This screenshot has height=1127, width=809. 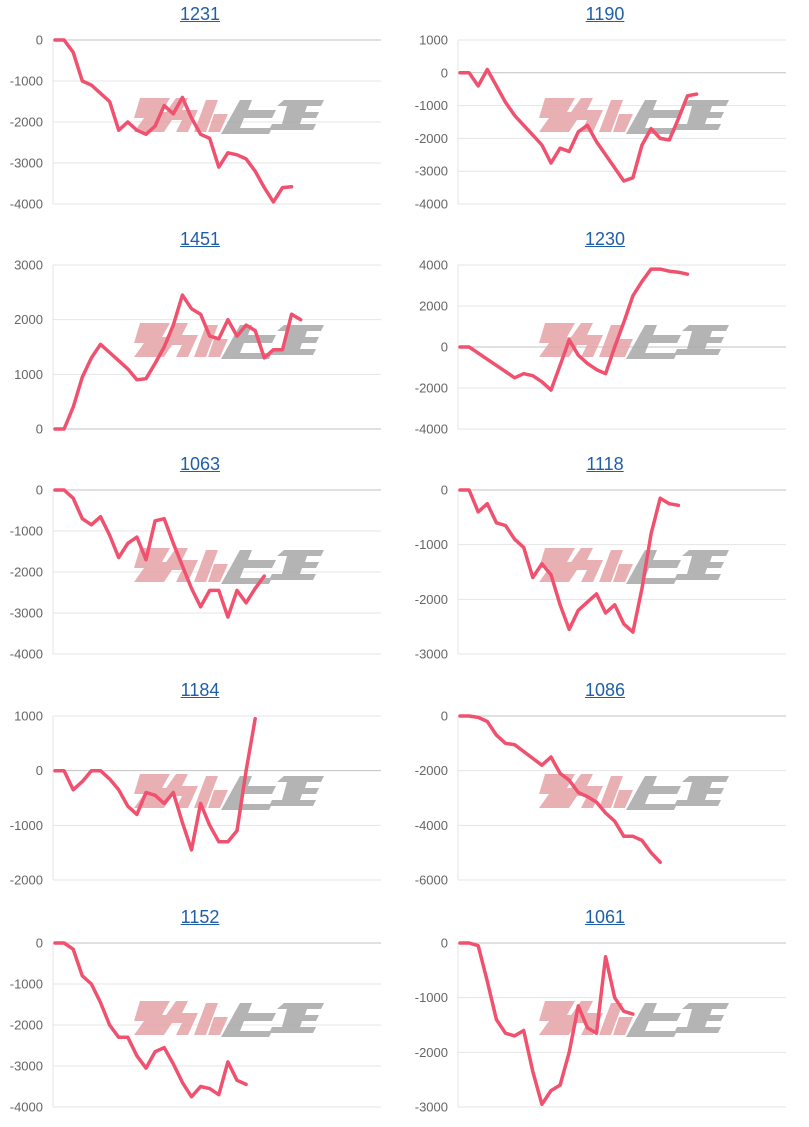 What do you see at coordinates (433, 265) in the screenshot?
I see `y-tick-label: 4000` at bounding box center [433, 265].